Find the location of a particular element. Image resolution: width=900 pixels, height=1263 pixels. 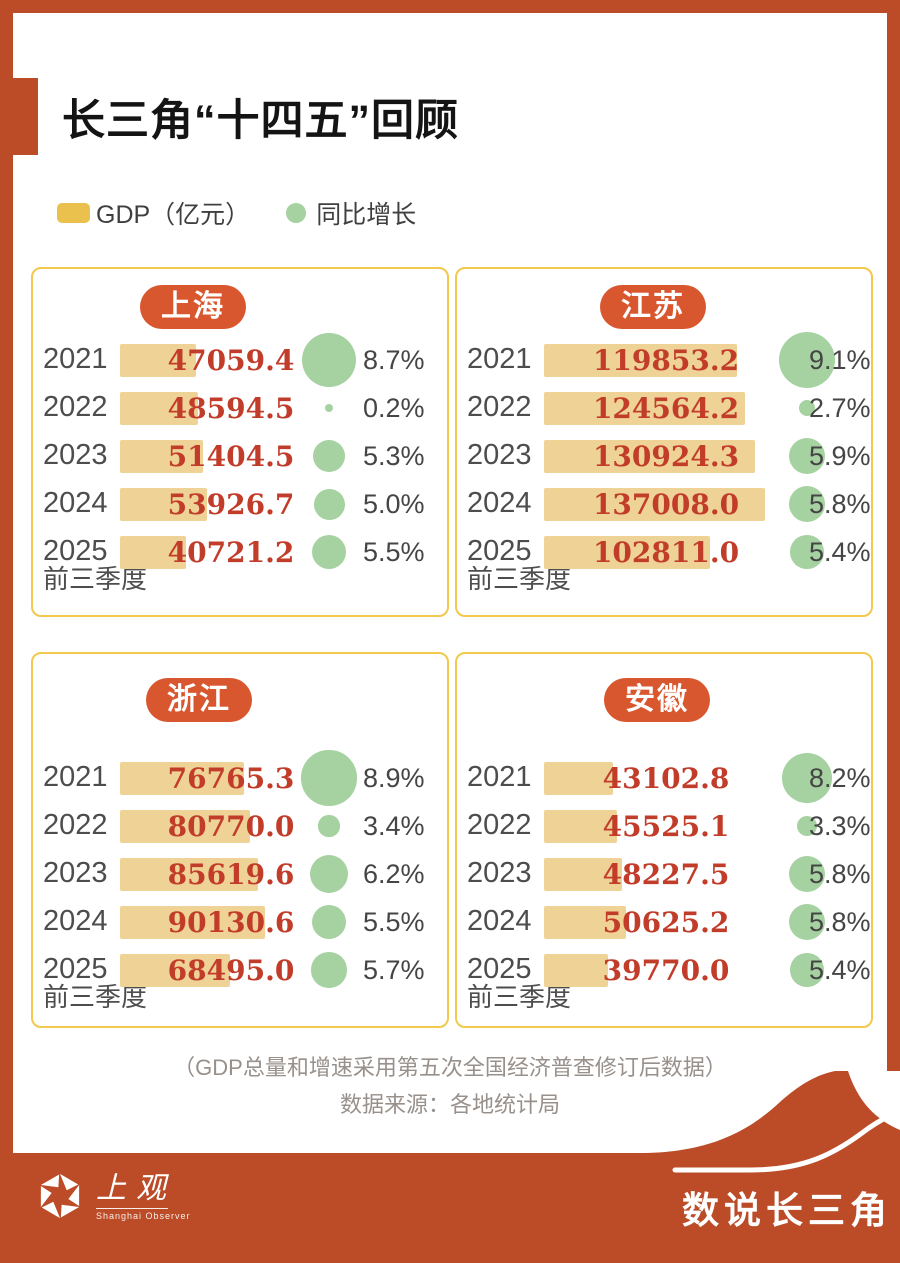

legend: GDP（亿元） 同比增长 is located at coordinates (236, 213).